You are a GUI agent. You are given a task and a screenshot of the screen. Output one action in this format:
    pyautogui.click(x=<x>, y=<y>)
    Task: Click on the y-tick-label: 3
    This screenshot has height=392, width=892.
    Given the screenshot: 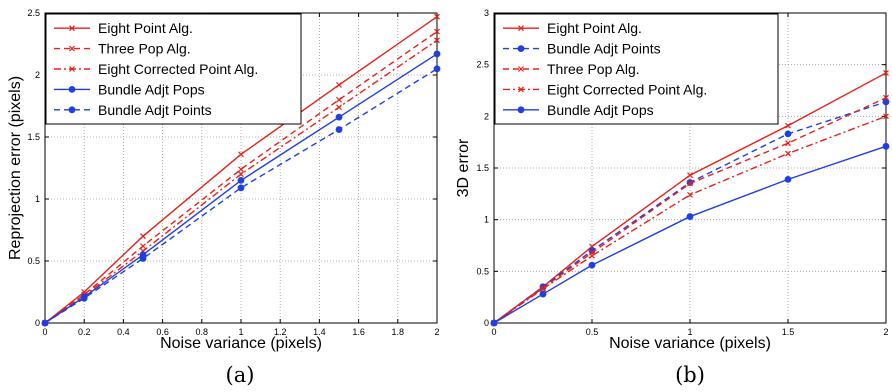 What is the action you would take?
    pyautogui.click(x=486, y=13)
    